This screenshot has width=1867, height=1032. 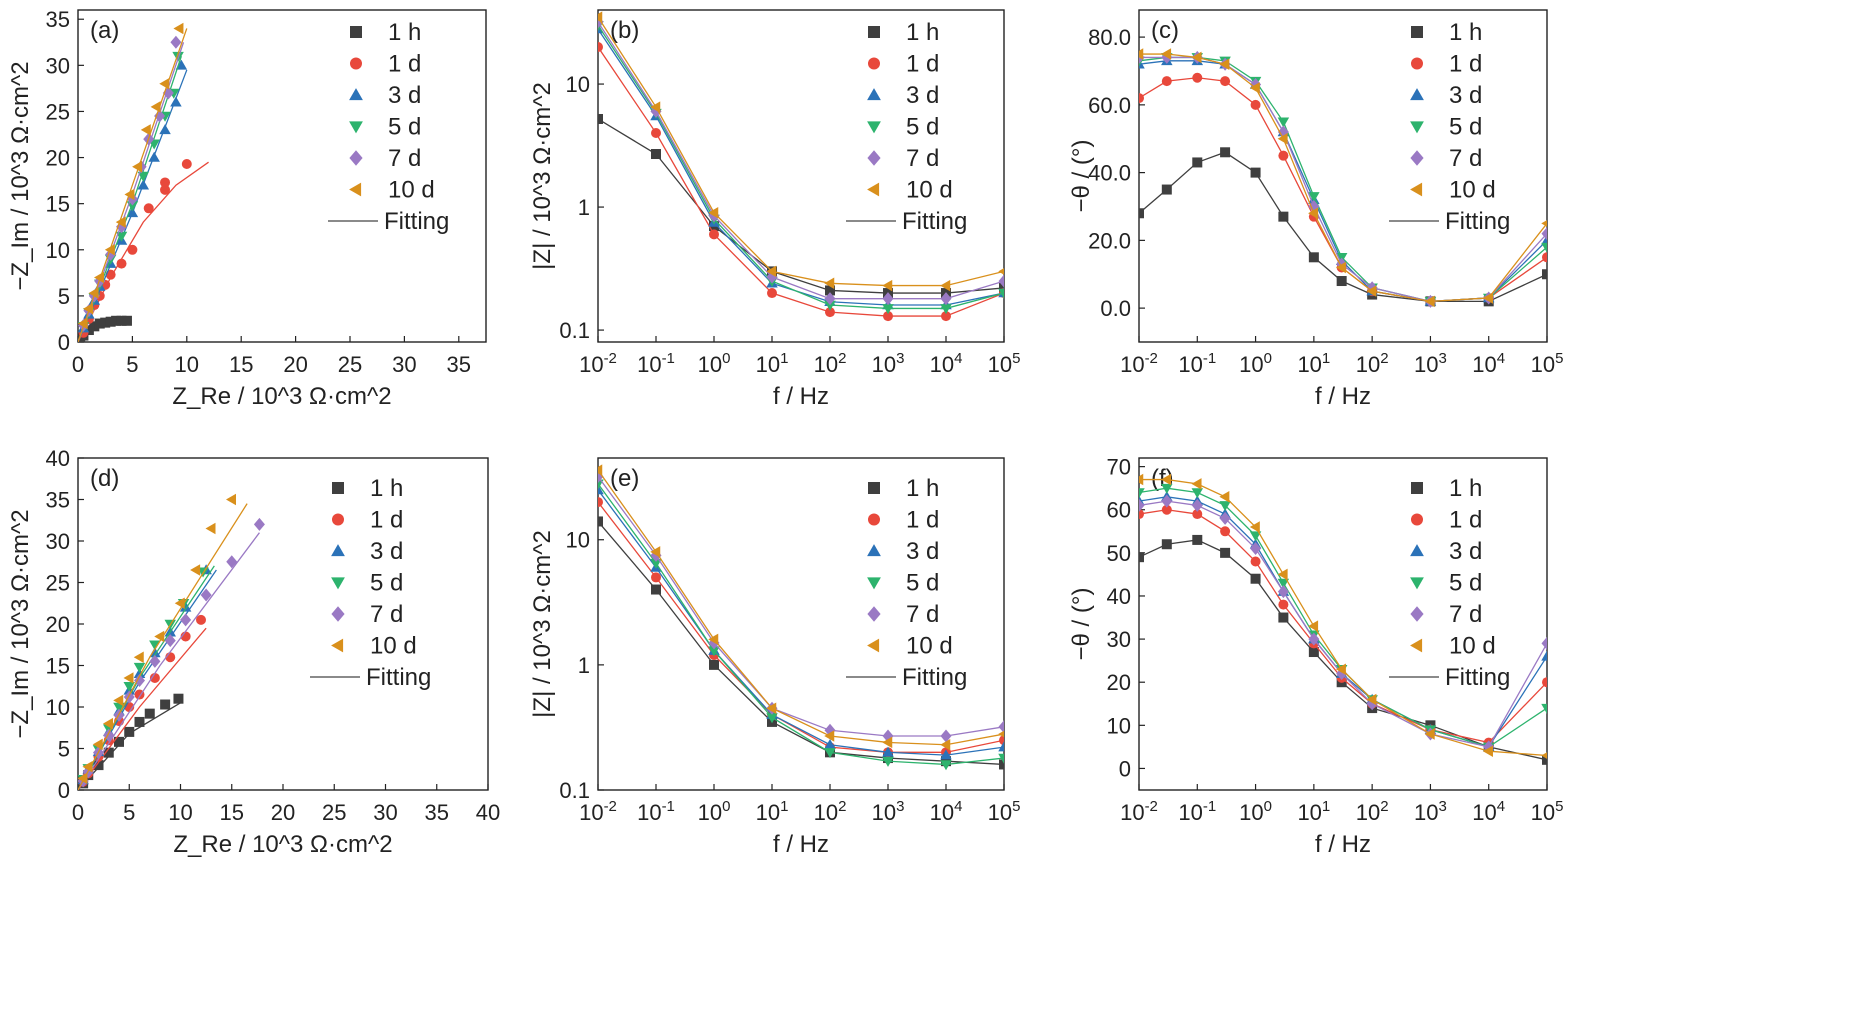 What do you see at coordinates (934, 677) in the screenshot?
I see `legend-label: Fitting` at bounding box center [934, 677].